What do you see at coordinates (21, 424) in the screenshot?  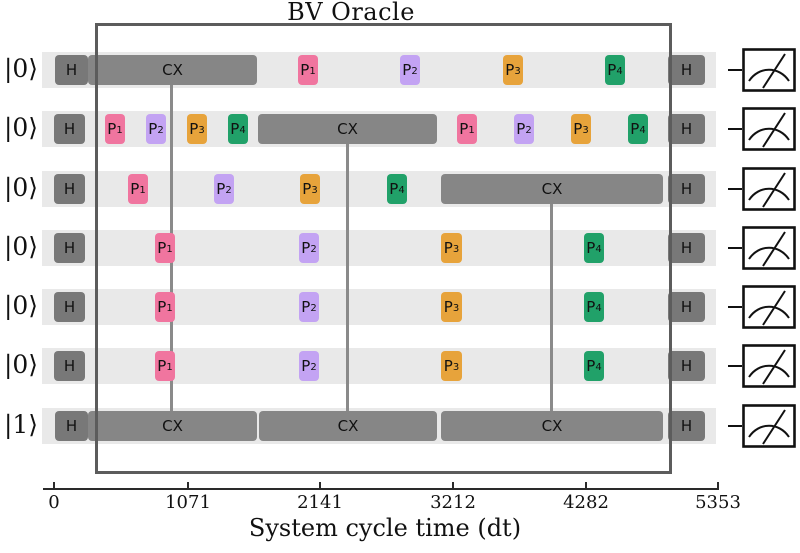 I see `qubit-label: |1⟩` at bounding box center [21, 424].